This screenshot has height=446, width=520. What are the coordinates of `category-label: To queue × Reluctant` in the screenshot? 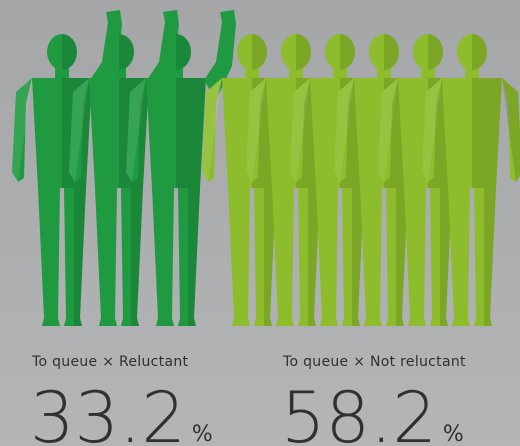 It's located at (109, 362).